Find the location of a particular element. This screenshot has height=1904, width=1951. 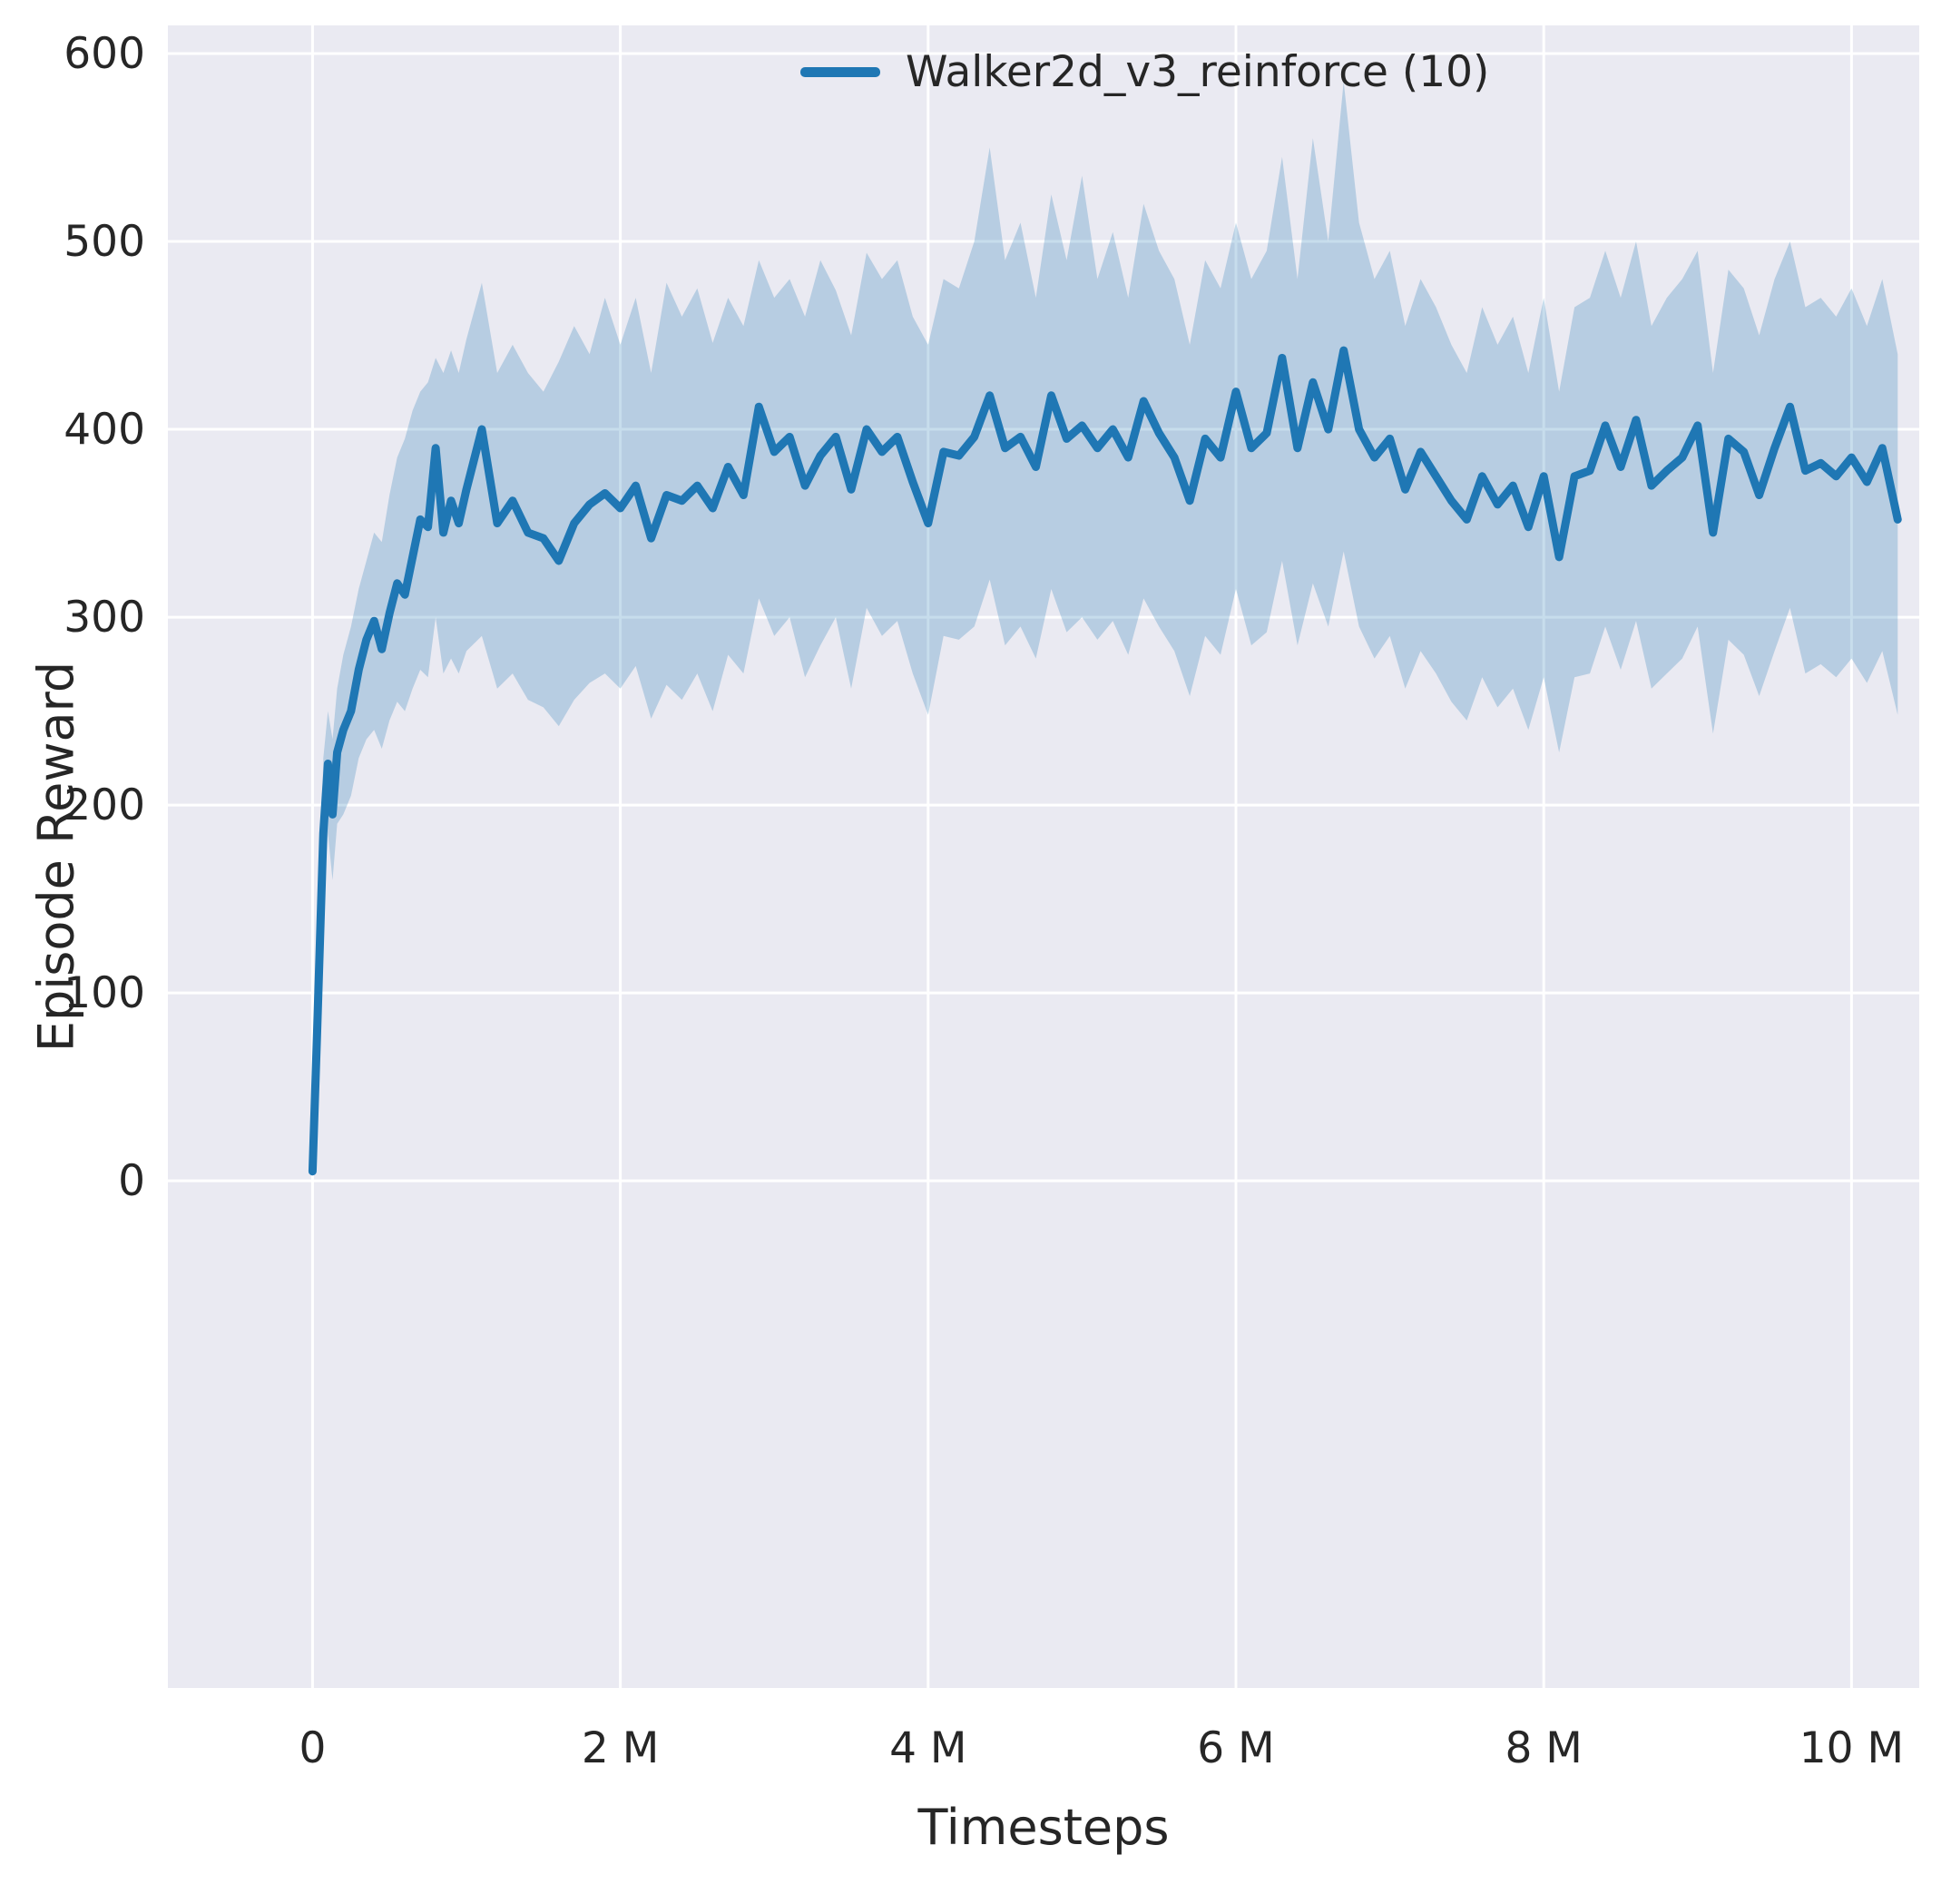

y-axis-label: Episode Reward is located at coordinates (56, 857).